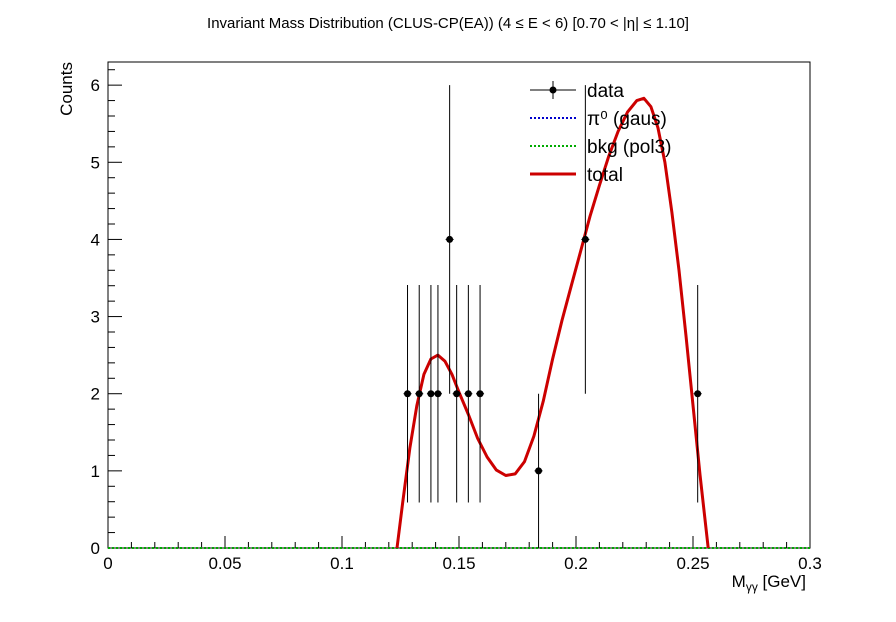 This screenshot has width=896, height=622. I want to click on x-tick-label: 0.2, so click(576, 563).